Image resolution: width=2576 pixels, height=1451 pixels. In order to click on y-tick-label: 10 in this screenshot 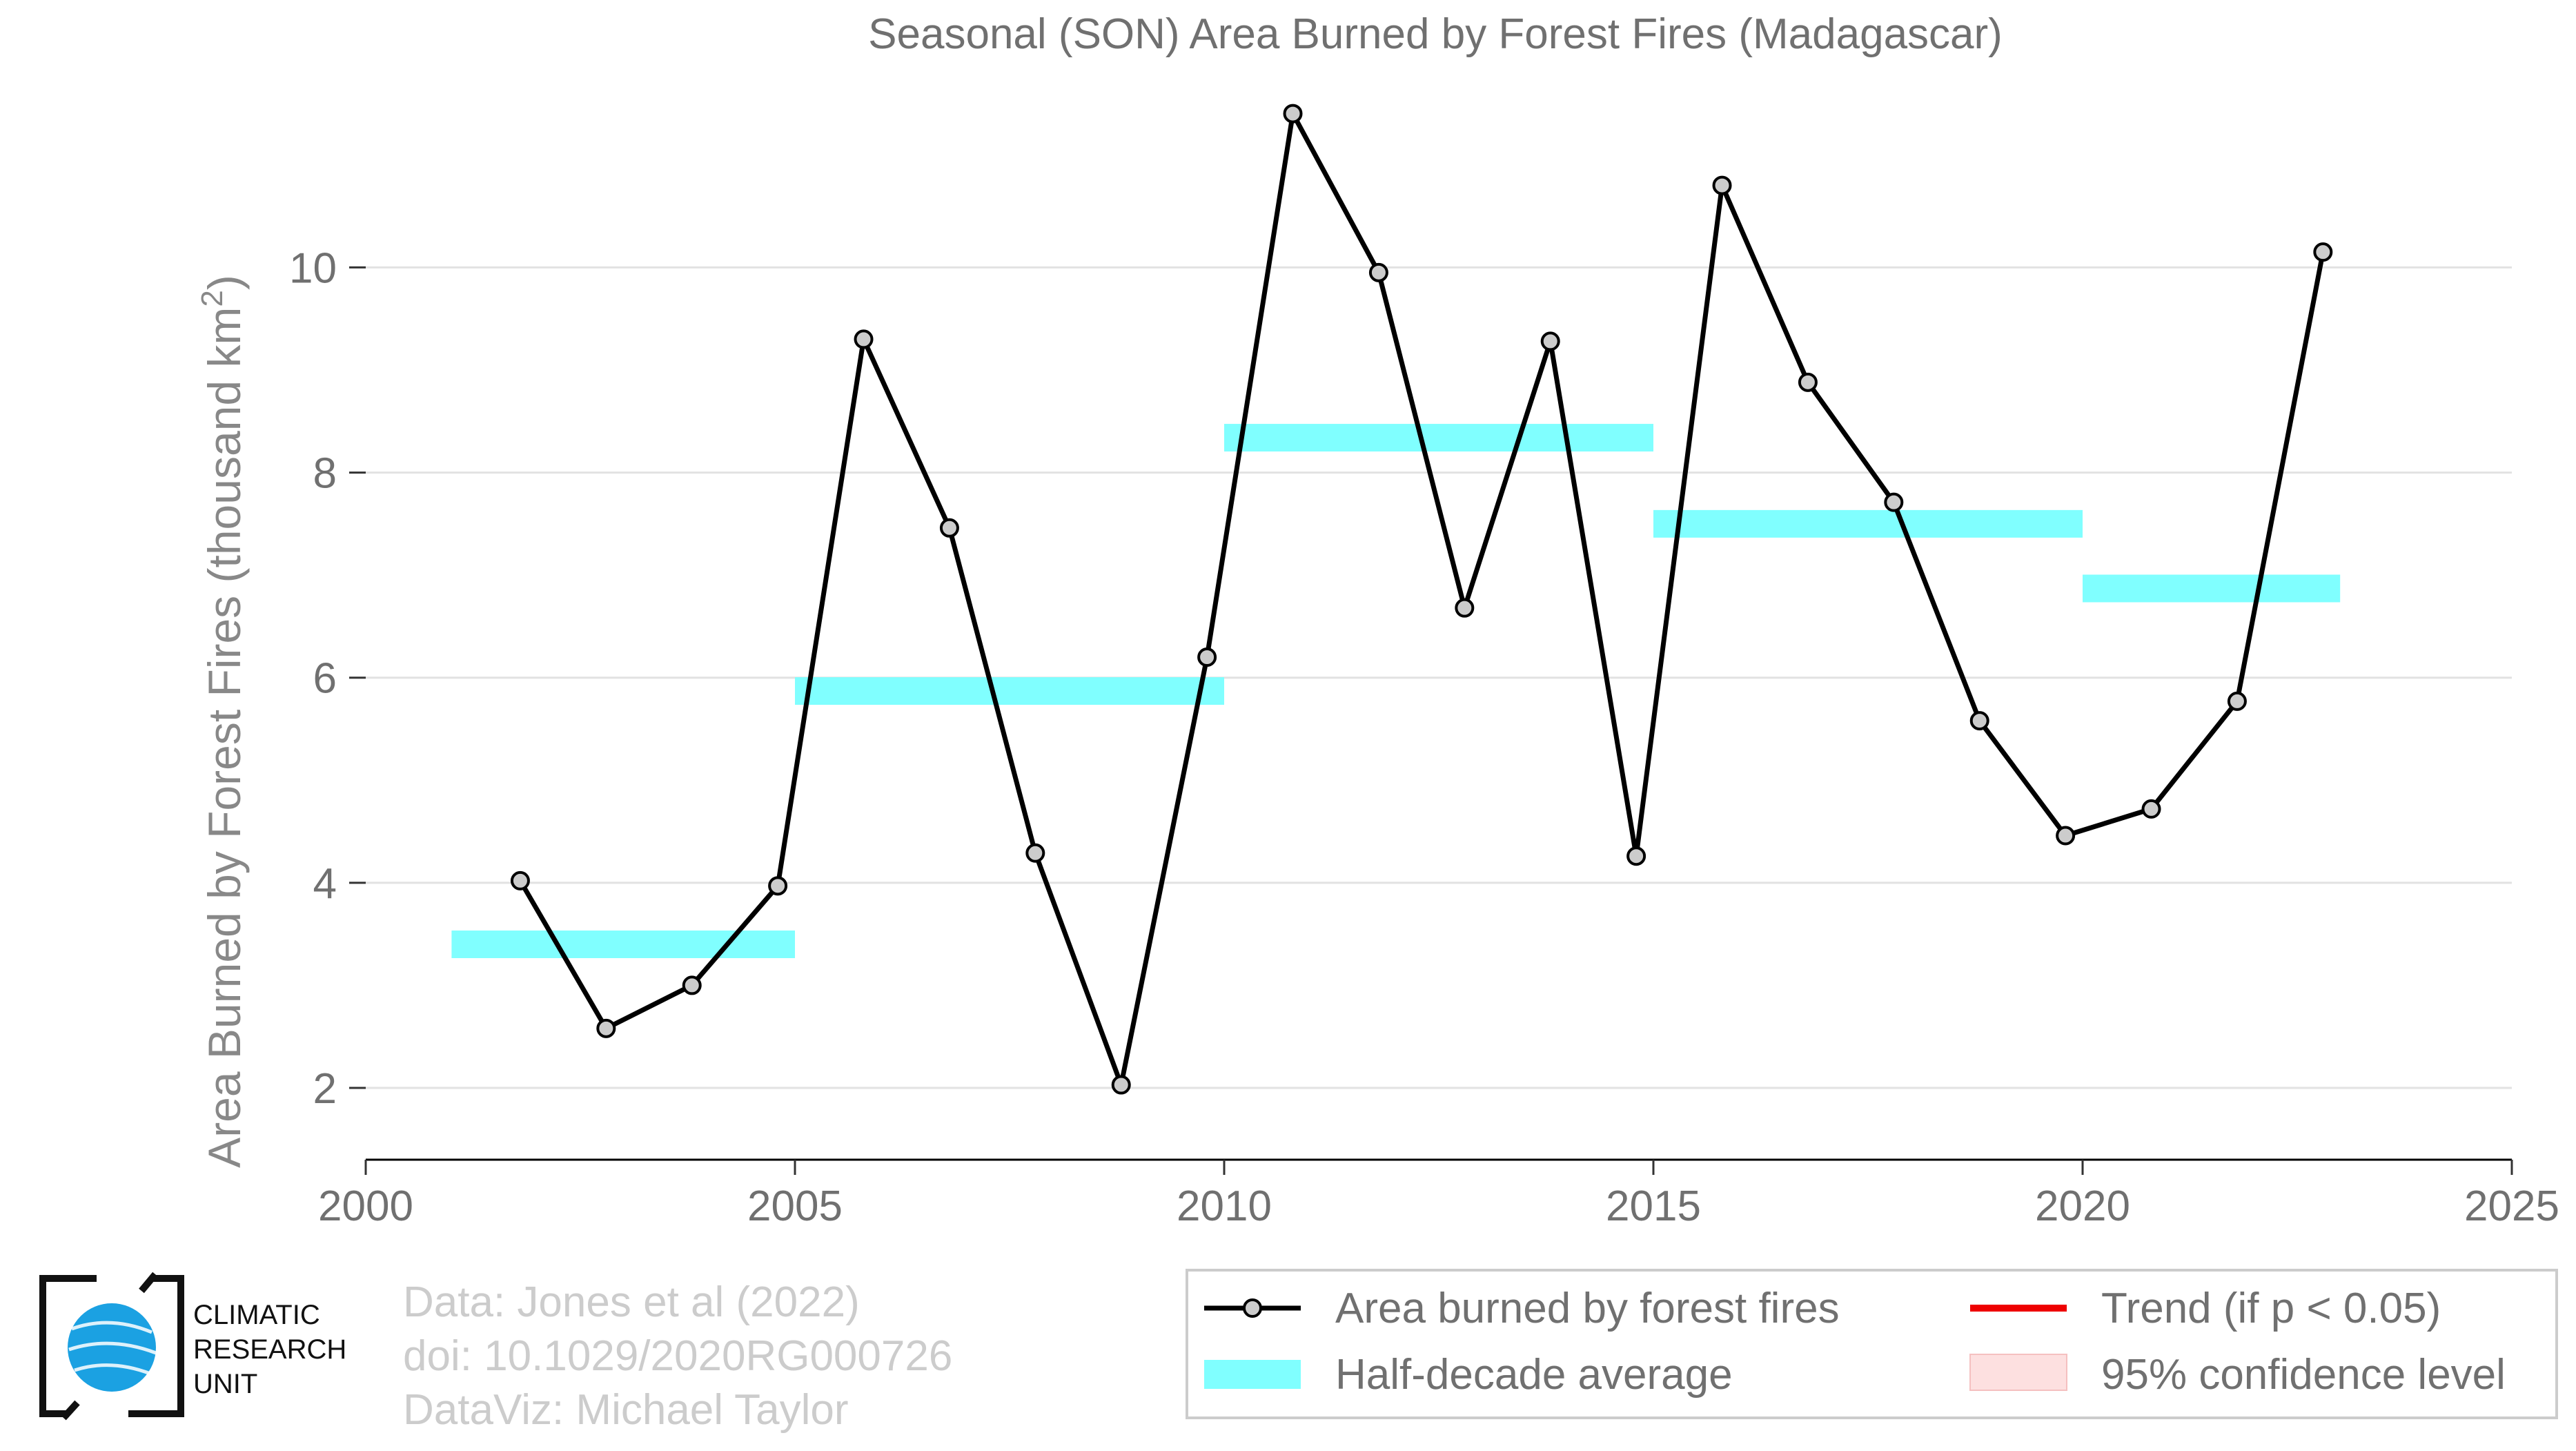, I will do `click(313, 268)`.